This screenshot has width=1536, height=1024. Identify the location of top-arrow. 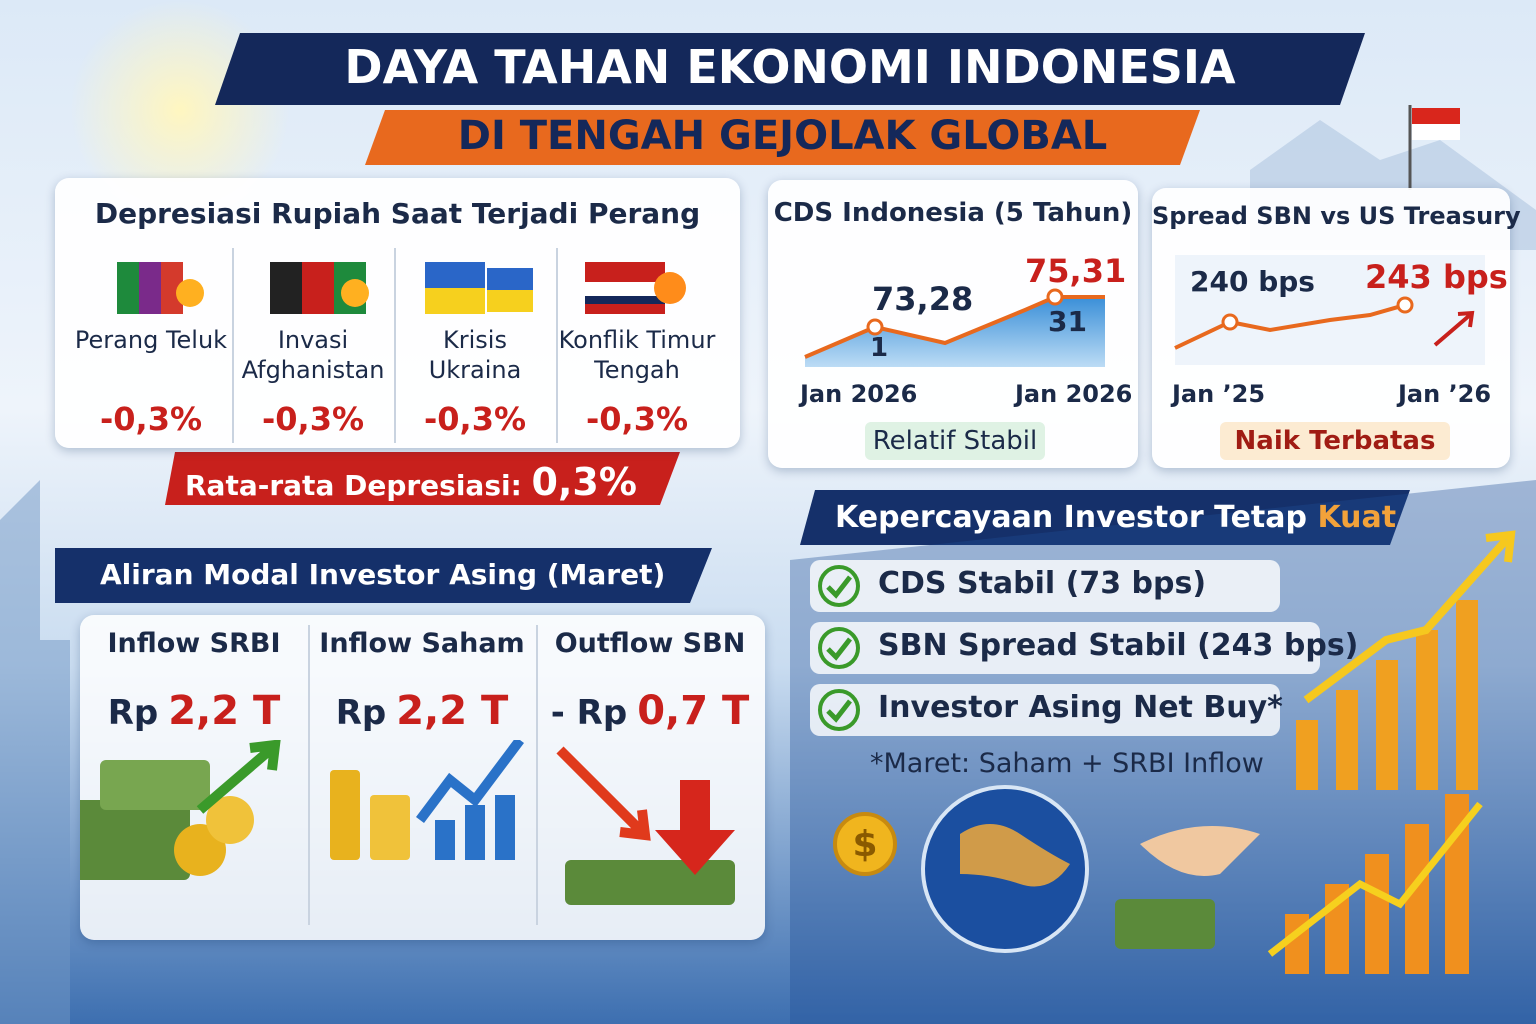
(1409, 617).